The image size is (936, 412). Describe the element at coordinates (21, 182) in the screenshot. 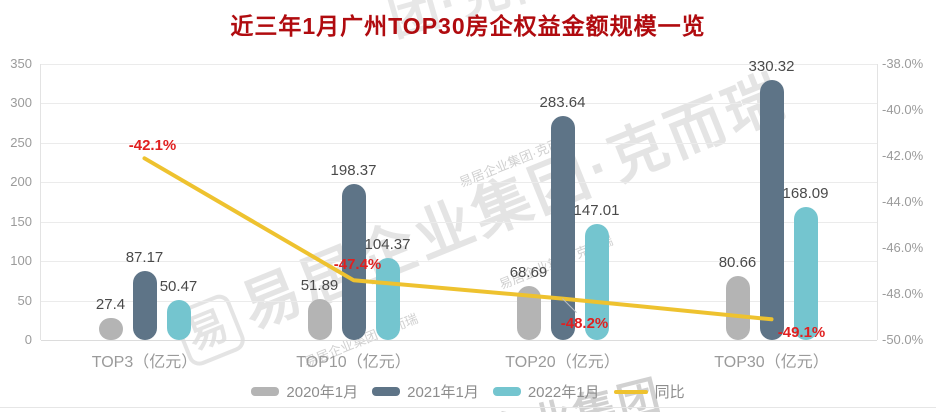

I see `y-axis-left-tick: 200` at that location.